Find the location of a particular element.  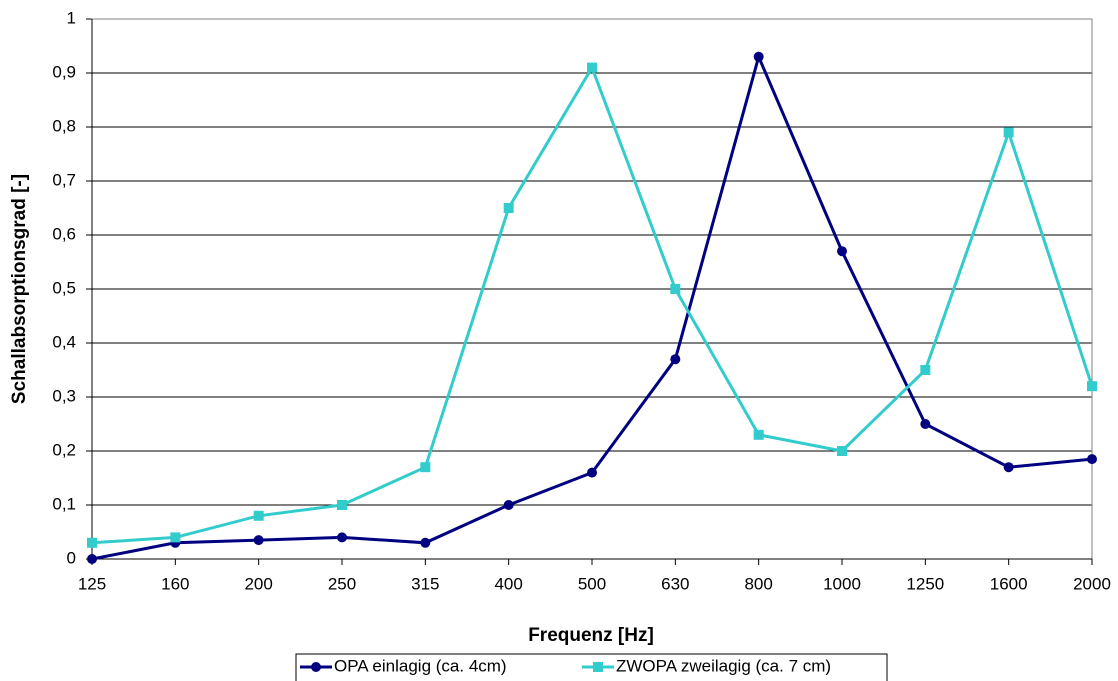

x-tick-label: 160 is located at coordinates (175, 583).